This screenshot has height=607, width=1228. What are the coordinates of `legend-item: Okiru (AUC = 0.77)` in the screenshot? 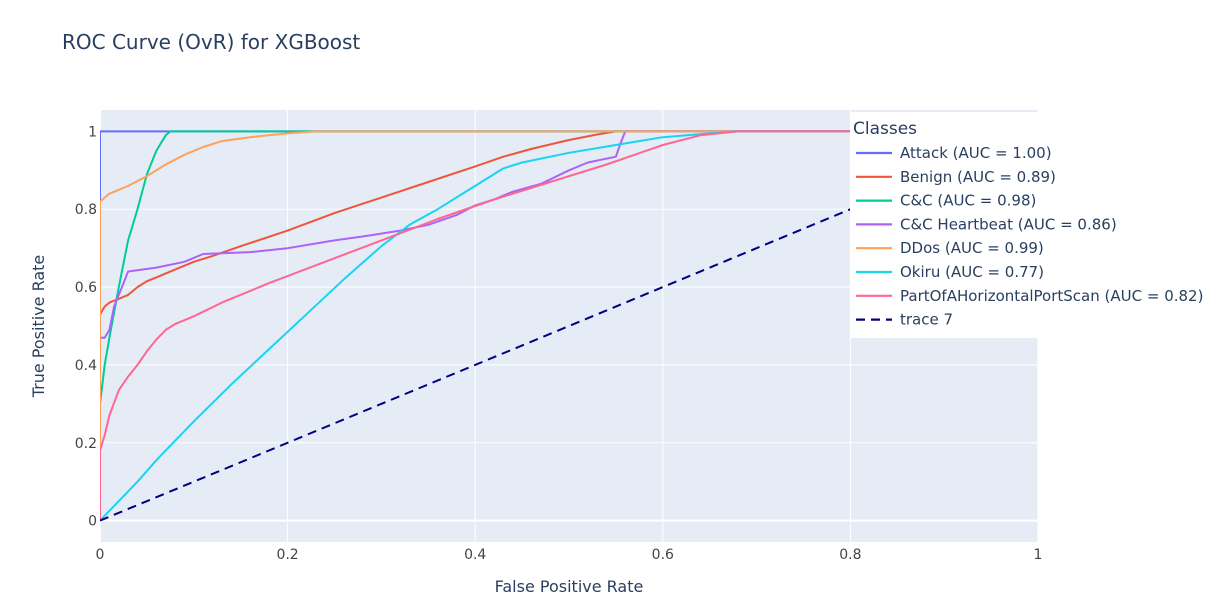 It's located at (950, 272).